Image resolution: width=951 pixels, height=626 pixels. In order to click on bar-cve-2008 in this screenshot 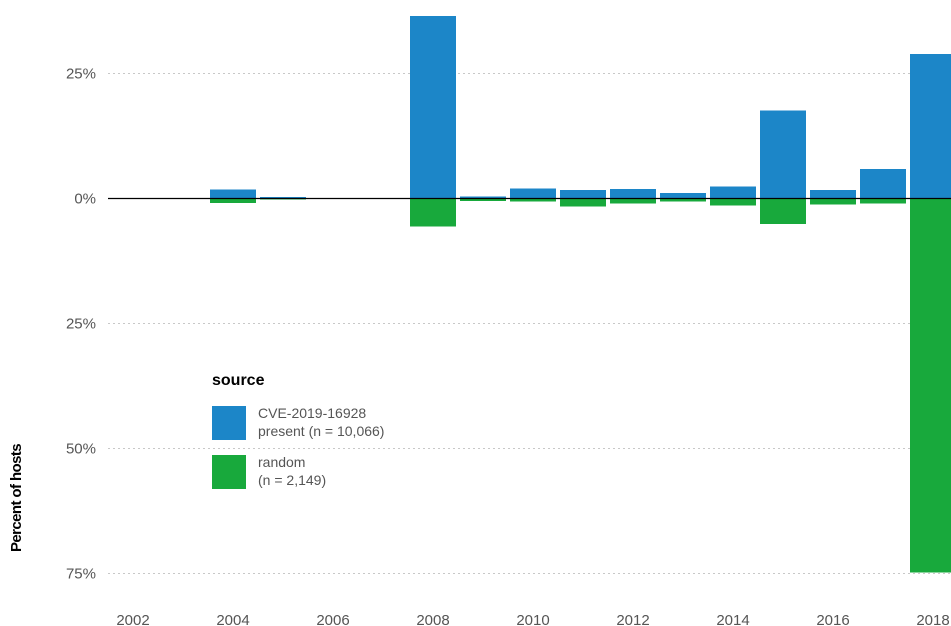, I will do `click(433, 107)`.